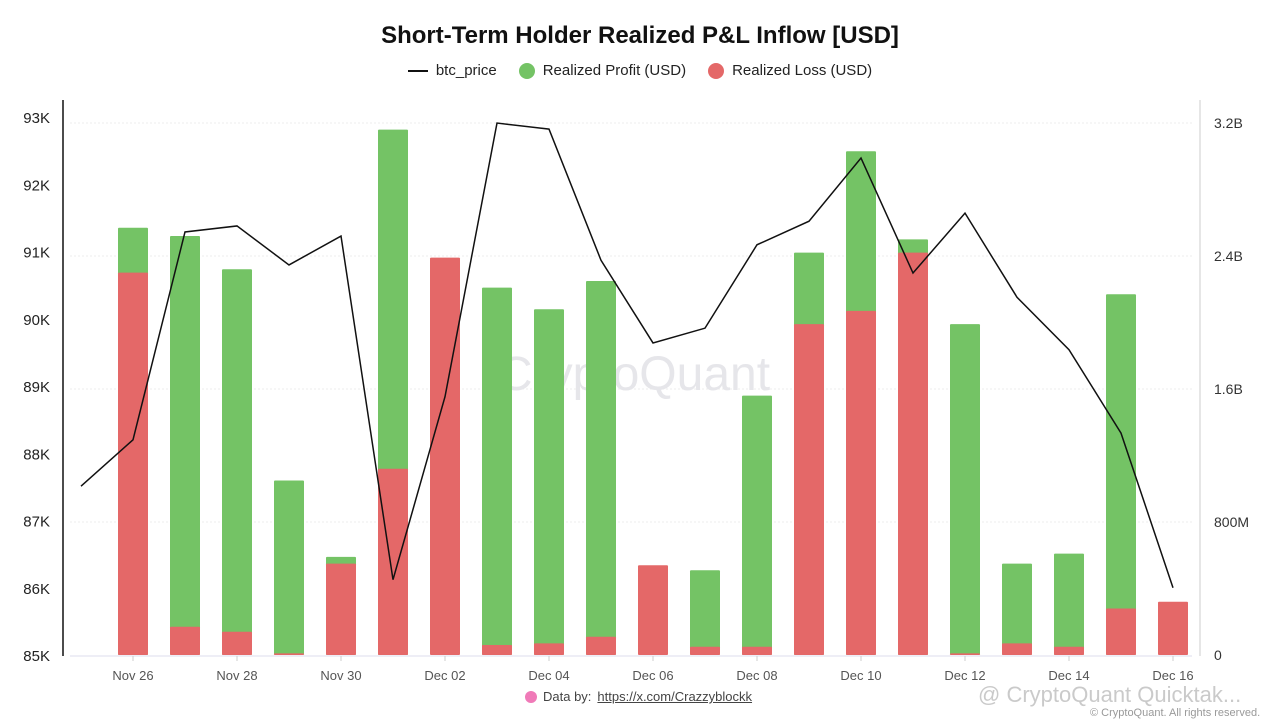 This screenshot has height=720, width=1280. What do you see at coordinates (860, 675) in the screenshot?
I see `x-axis-tick: Dec 10` at bounding box center [860, 675].